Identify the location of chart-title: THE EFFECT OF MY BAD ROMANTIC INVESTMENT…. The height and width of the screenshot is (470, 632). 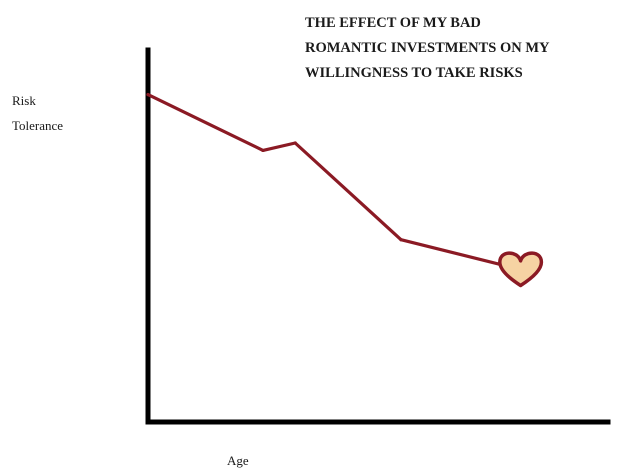
(427, 48).